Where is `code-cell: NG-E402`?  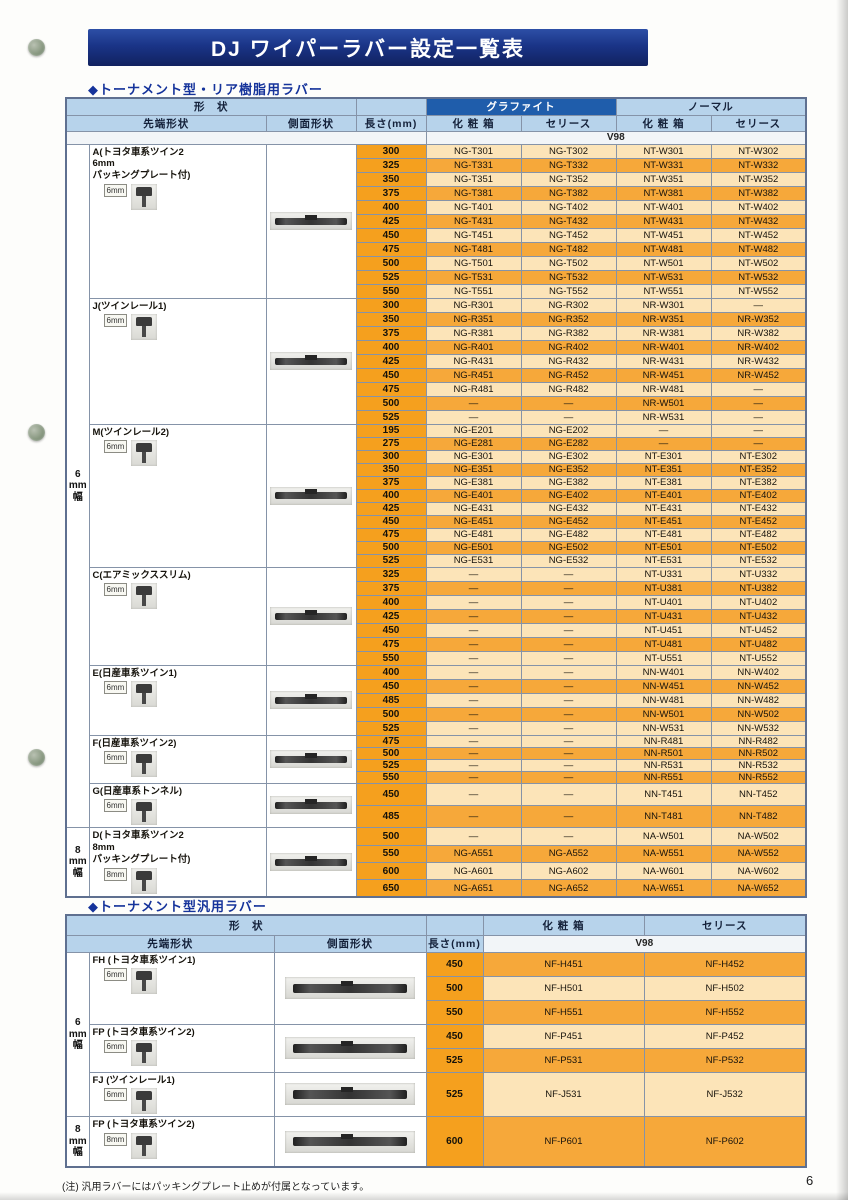
code-cell: NG-E402 is located at coordinates (568, 495).